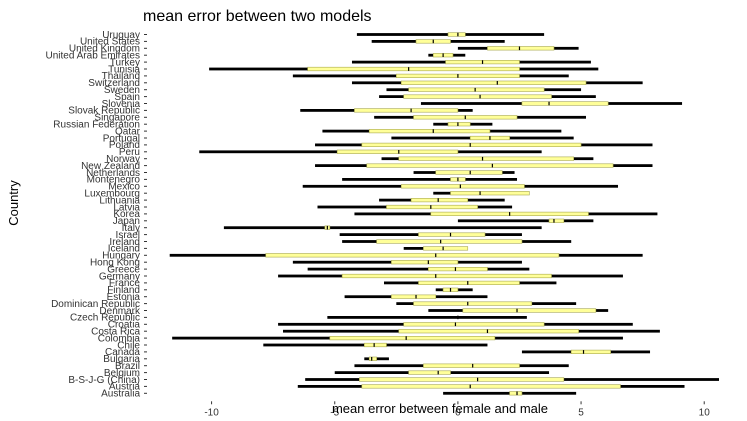 This screenshot has height=421, width=747. I want to click on inner-bar-spain, so click(477, 96).